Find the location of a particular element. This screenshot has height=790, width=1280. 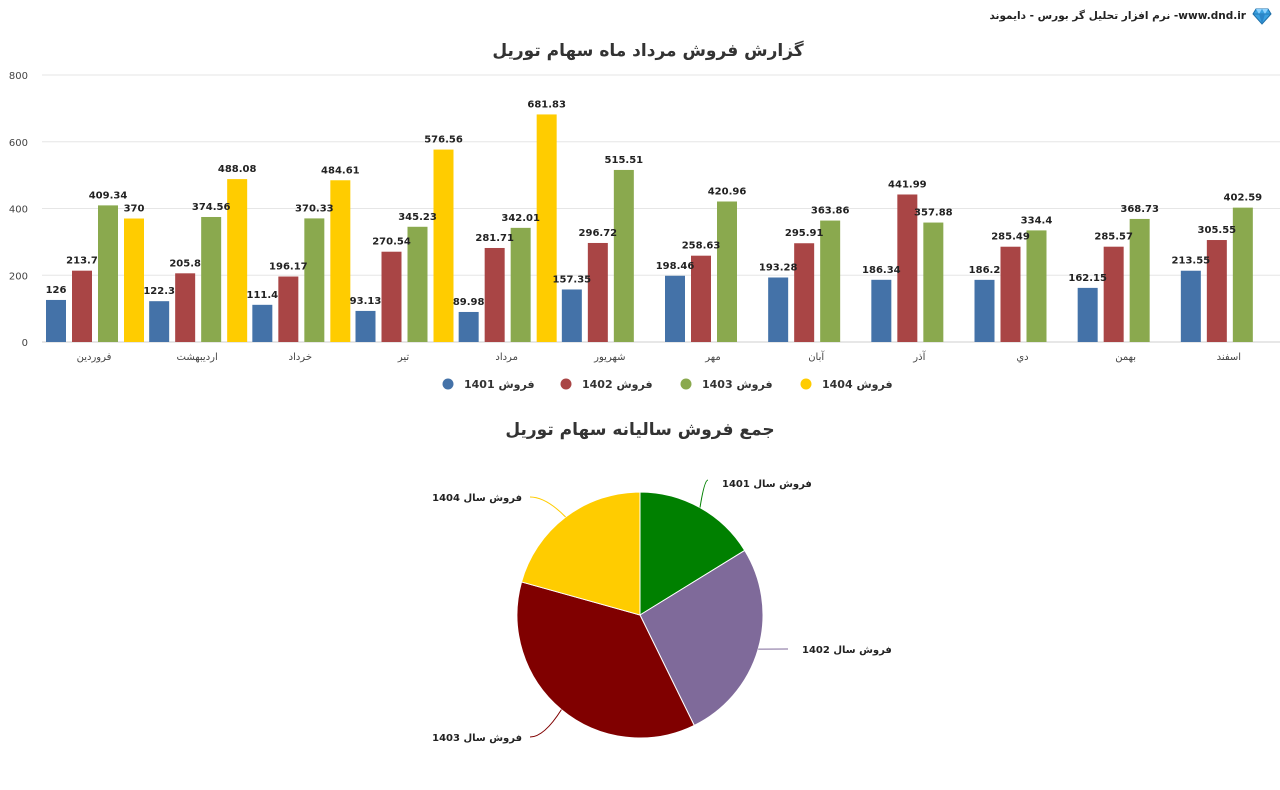

x-tick-label: دي is located at coordinates (1022, 357).